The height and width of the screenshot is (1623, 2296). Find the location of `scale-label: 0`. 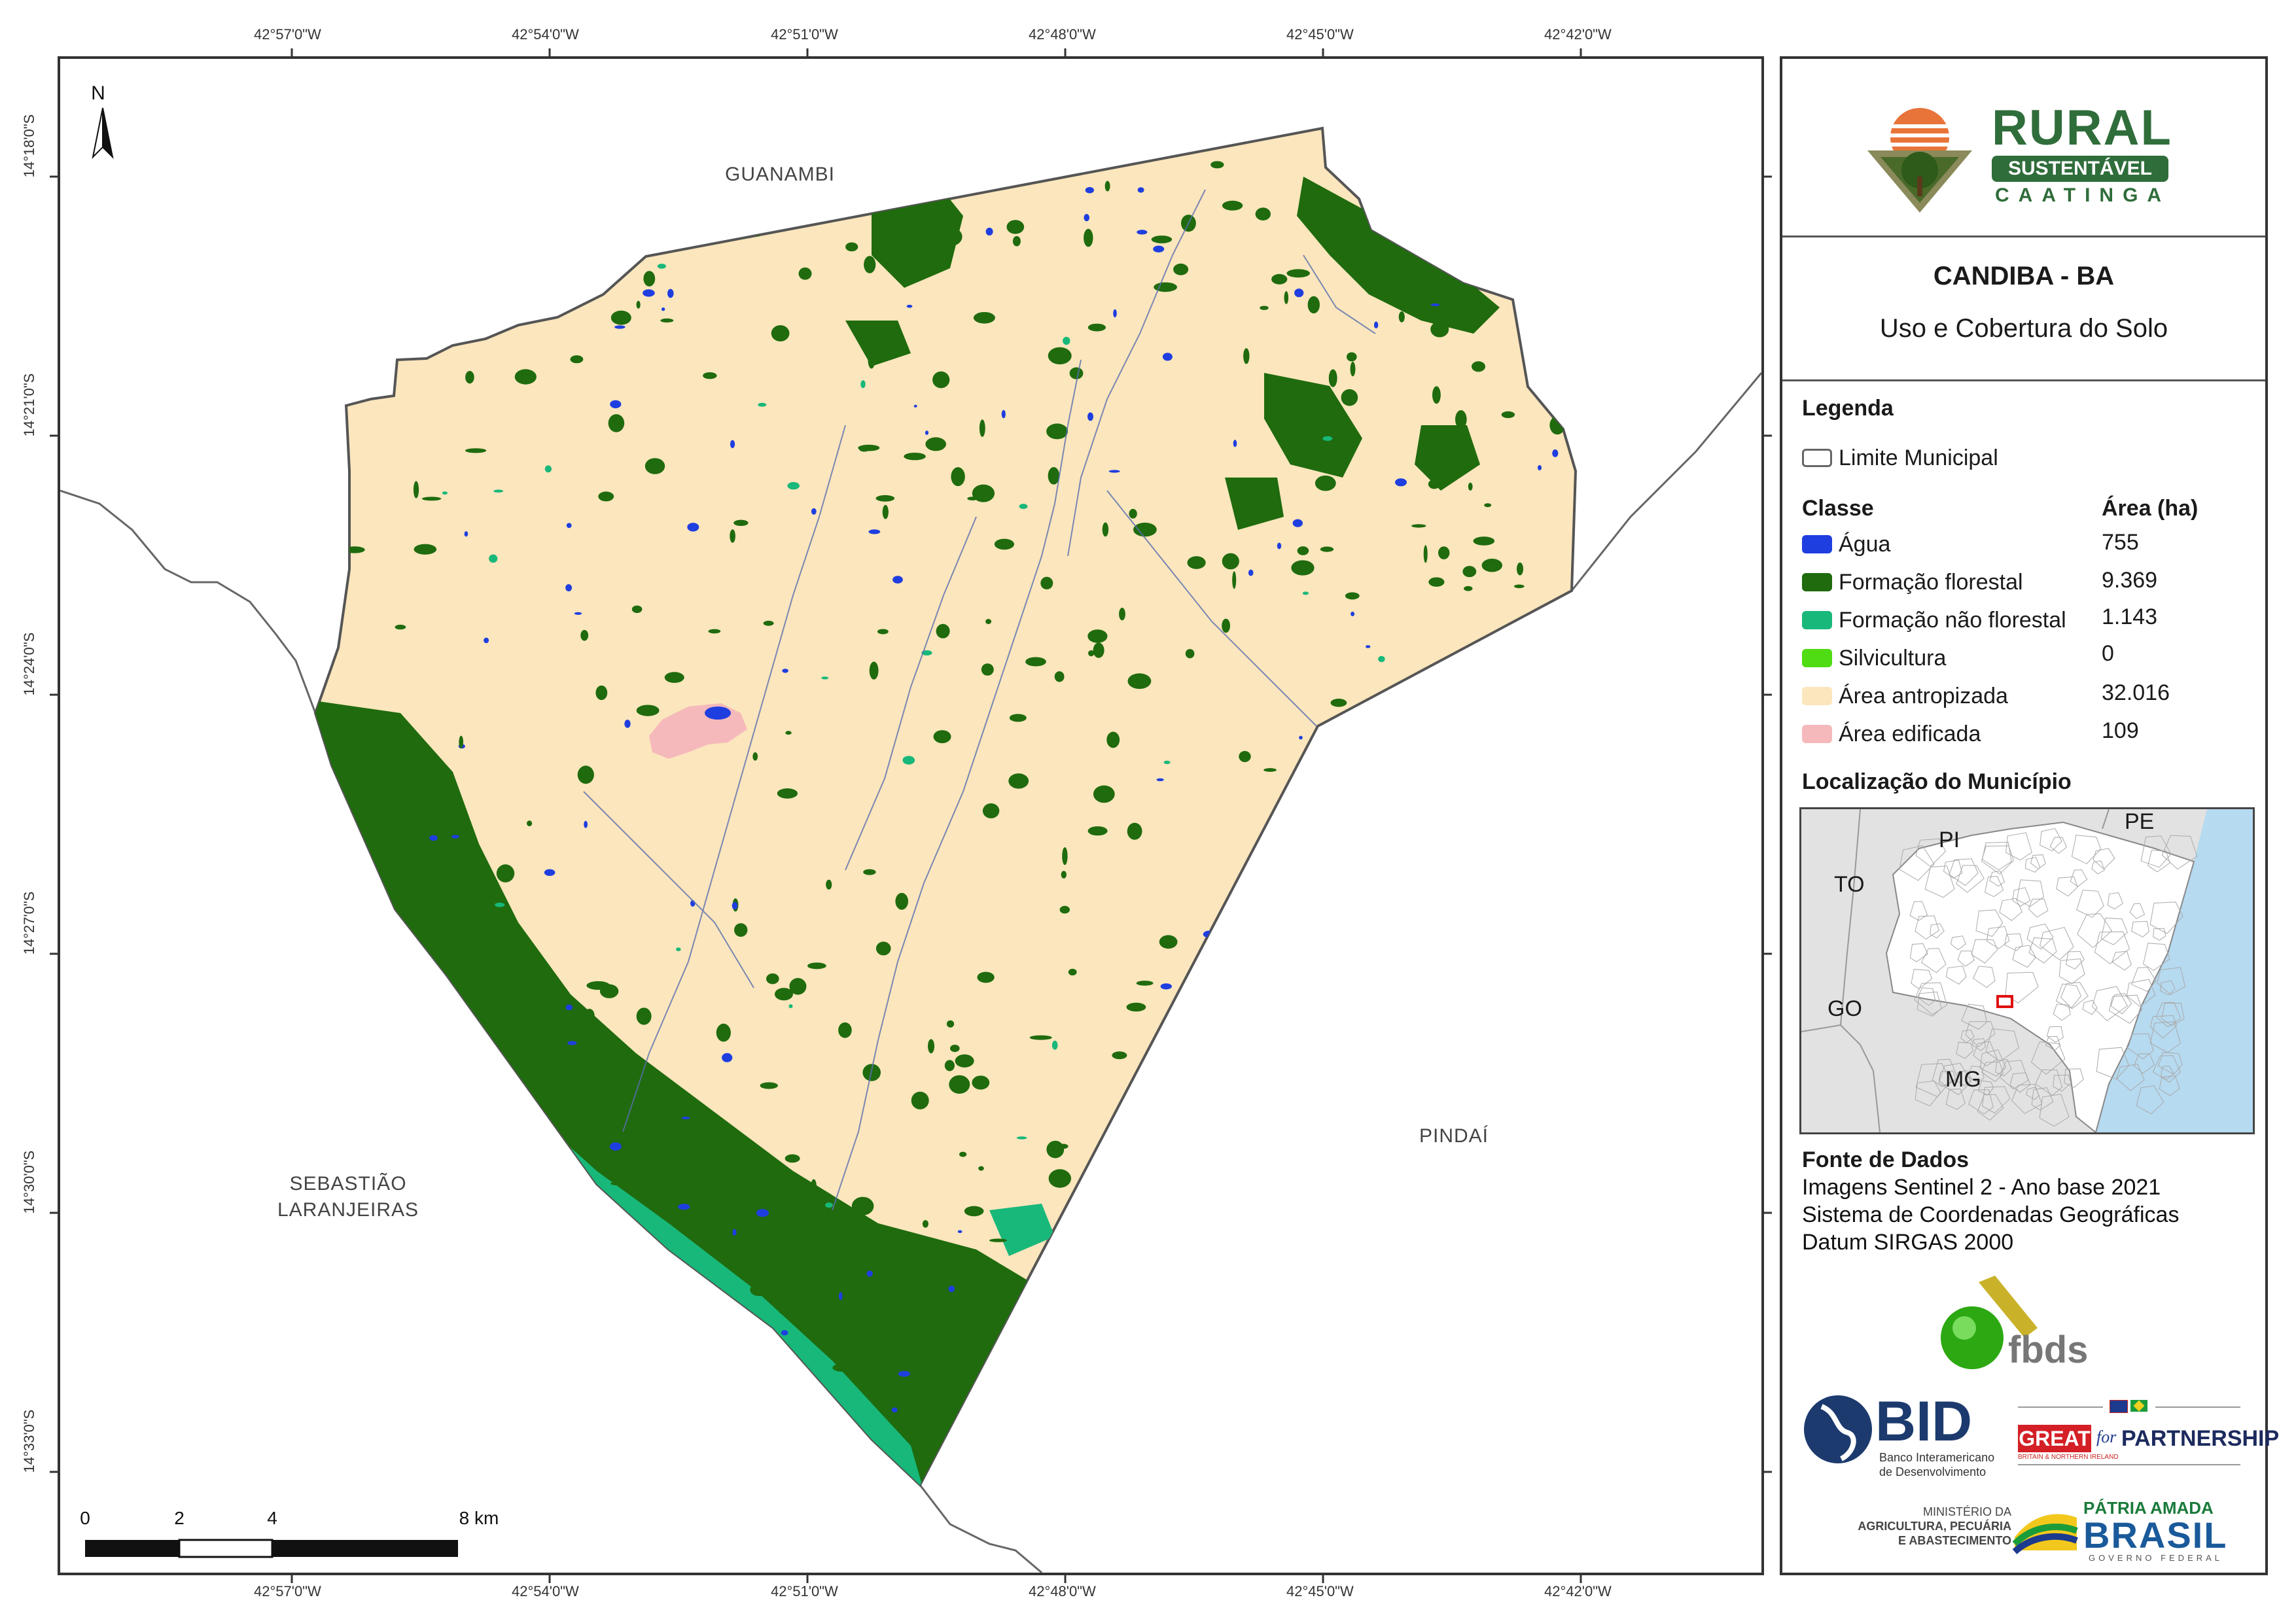

scale-label: 0 is located at coordinates (85, 1518).